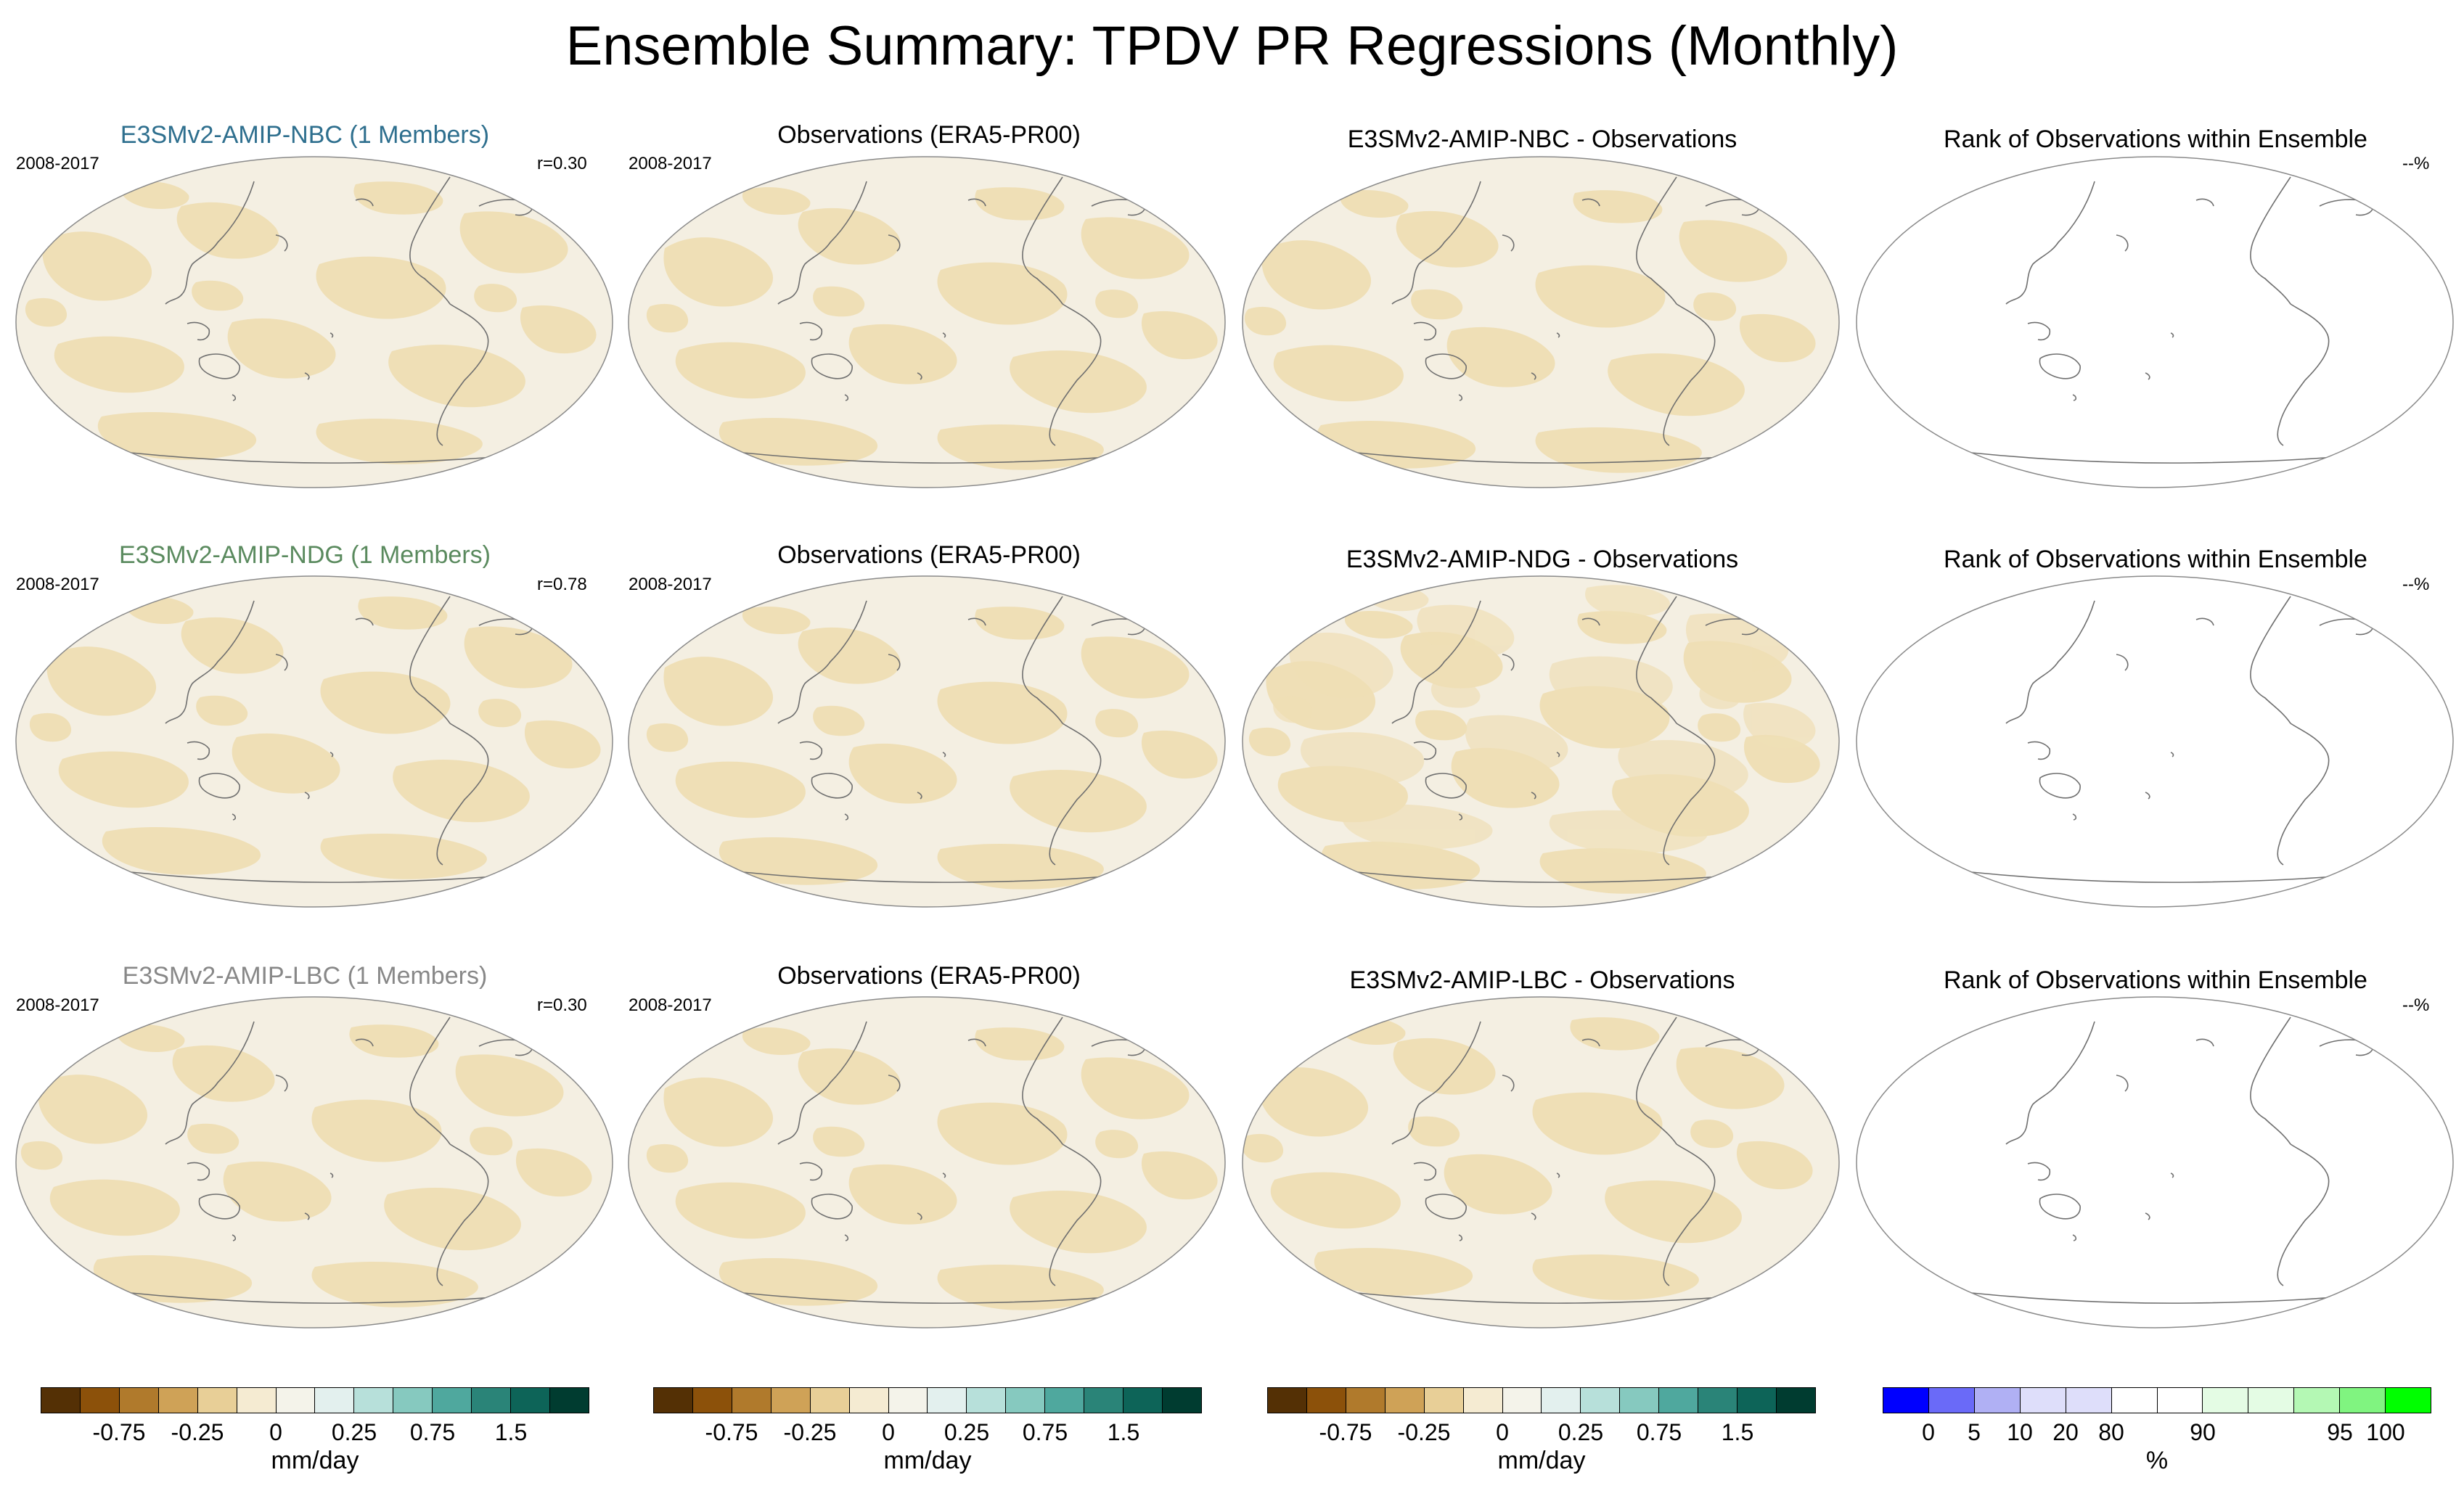 The height and width of the screenshot is (1491, 2464). I want to click on map-rank-ndg, so click(2155, 741).